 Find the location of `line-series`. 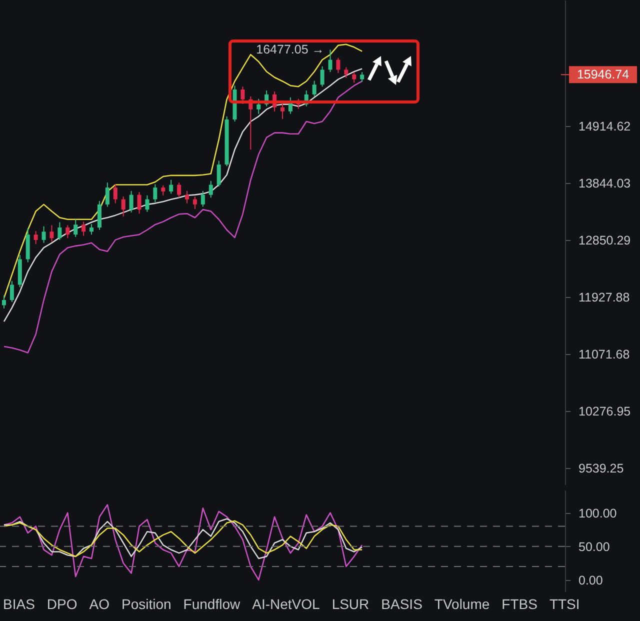

line-series is located at coordinates (183, 542).